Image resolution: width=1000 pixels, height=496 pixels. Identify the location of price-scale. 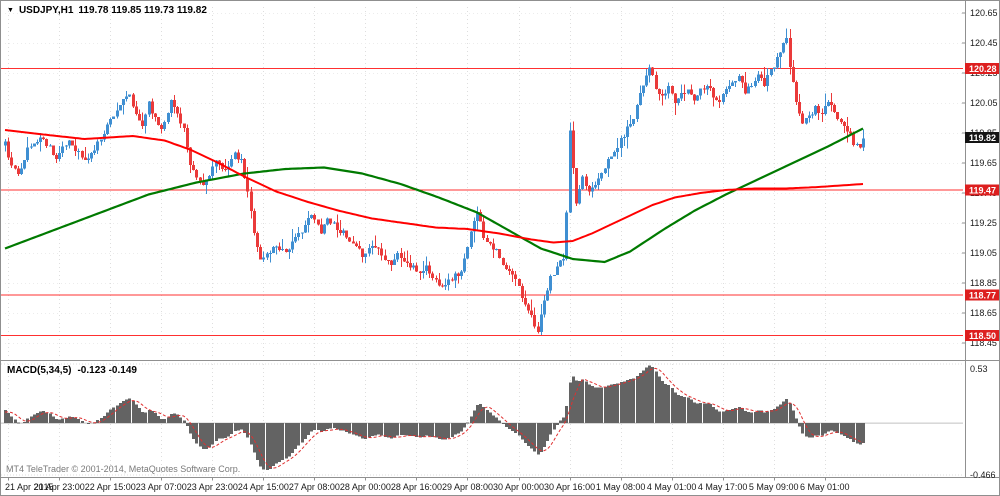
(982, 239).